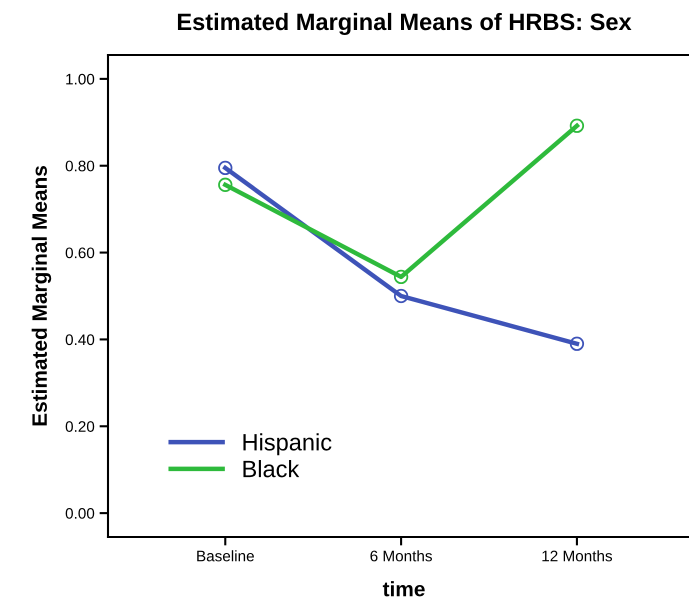 Image resolution: width=689 pixels, height=608 pixels. What do you see at coordinates (225, 556) in the screenshot?
I see `x-tick-label: Baseline` at bounding box center [225, 556].